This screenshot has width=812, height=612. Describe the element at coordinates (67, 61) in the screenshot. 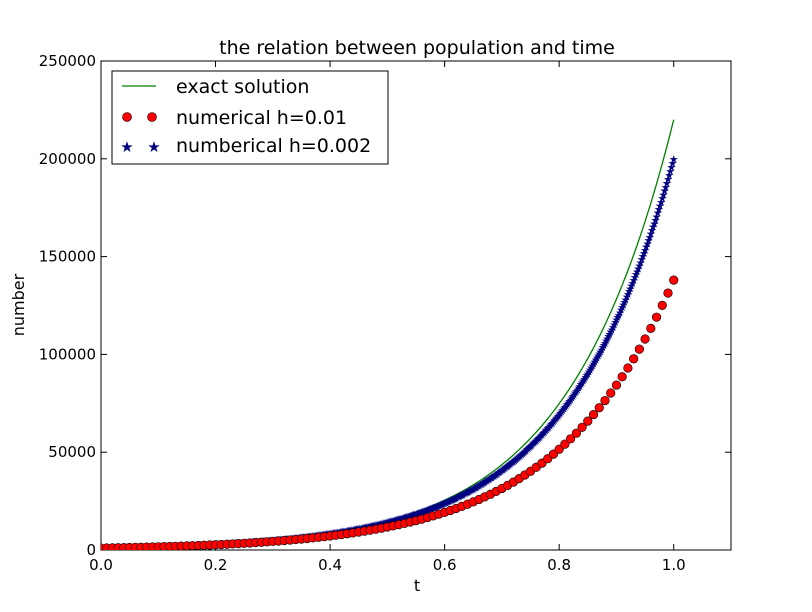

I see `y-tick-label: 250000` at that location.